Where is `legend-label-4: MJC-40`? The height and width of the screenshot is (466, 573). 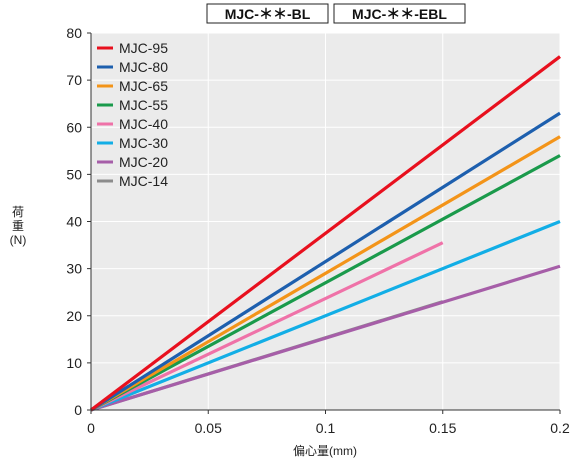
legend-label-4: MJC-40 is located at coordinates (143, 124).